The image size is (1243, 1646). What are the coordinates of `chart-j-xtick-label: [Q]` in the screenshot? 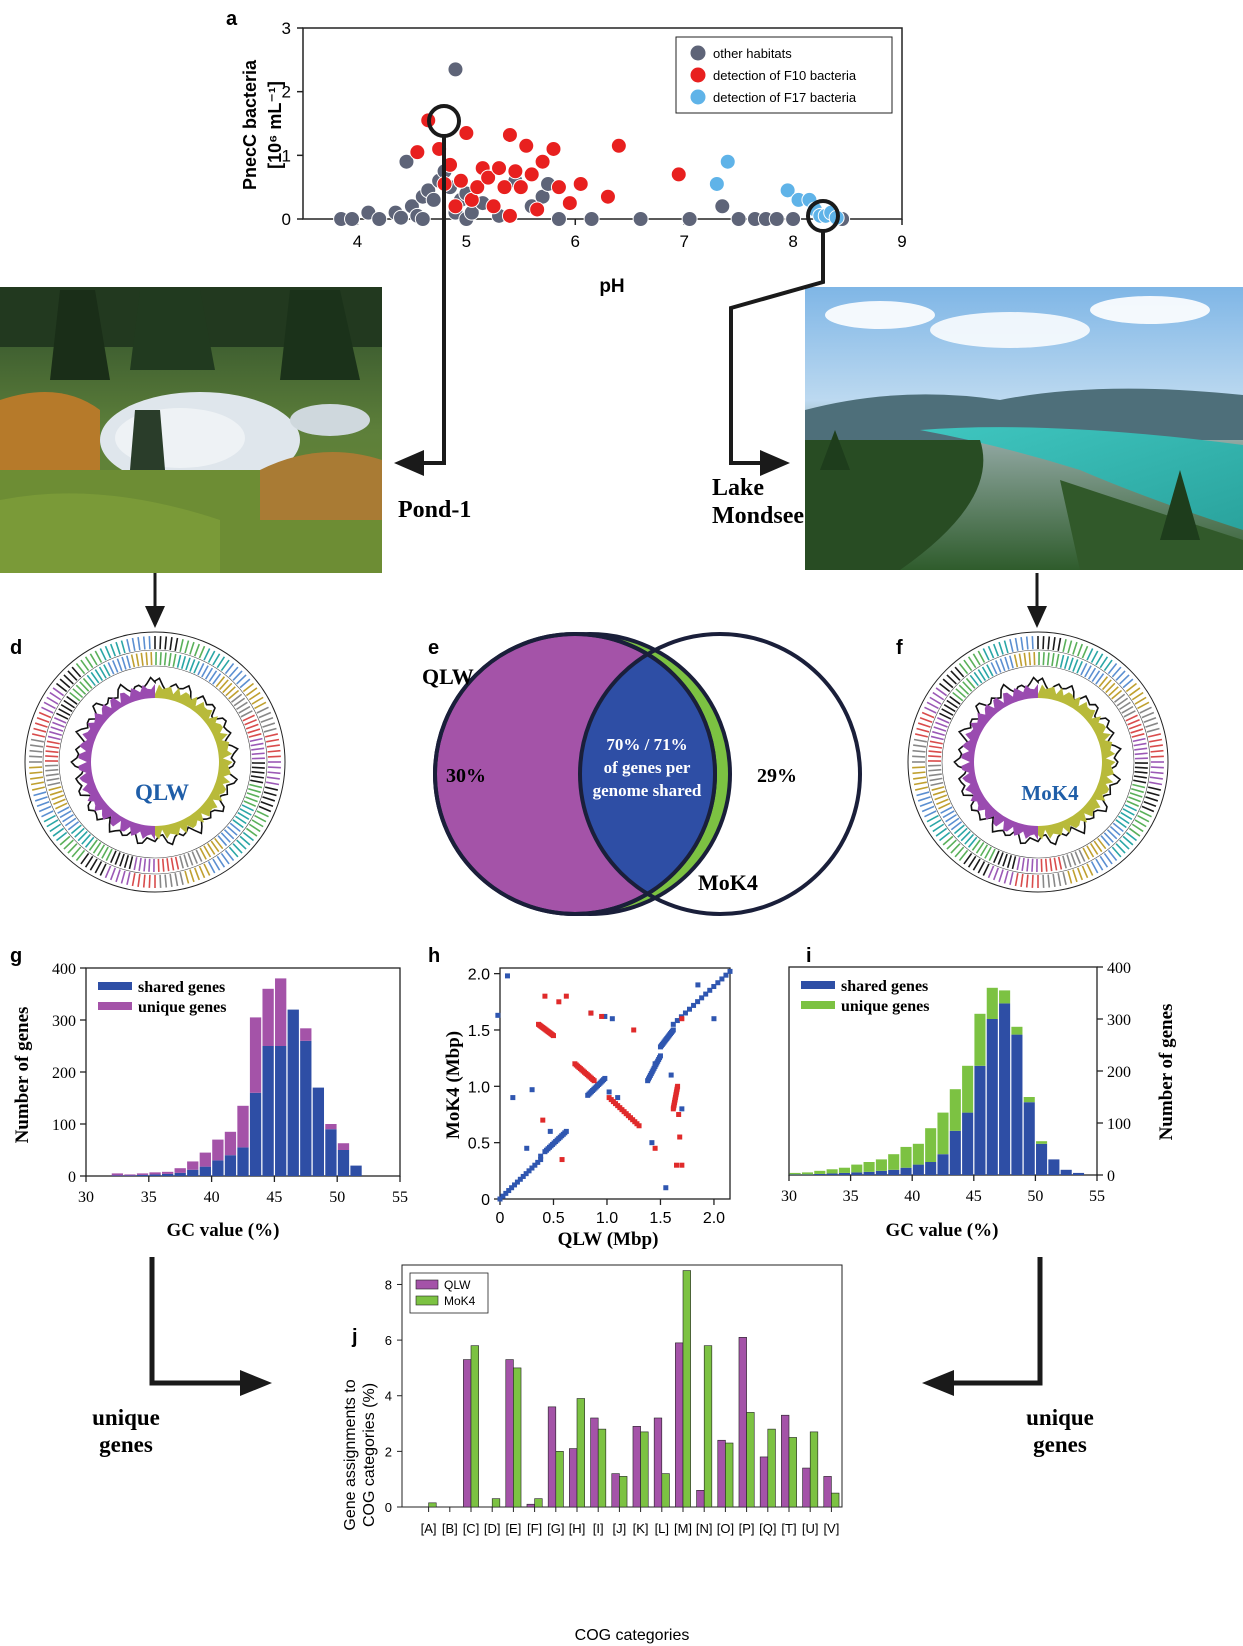 It's located at (767, 1528).